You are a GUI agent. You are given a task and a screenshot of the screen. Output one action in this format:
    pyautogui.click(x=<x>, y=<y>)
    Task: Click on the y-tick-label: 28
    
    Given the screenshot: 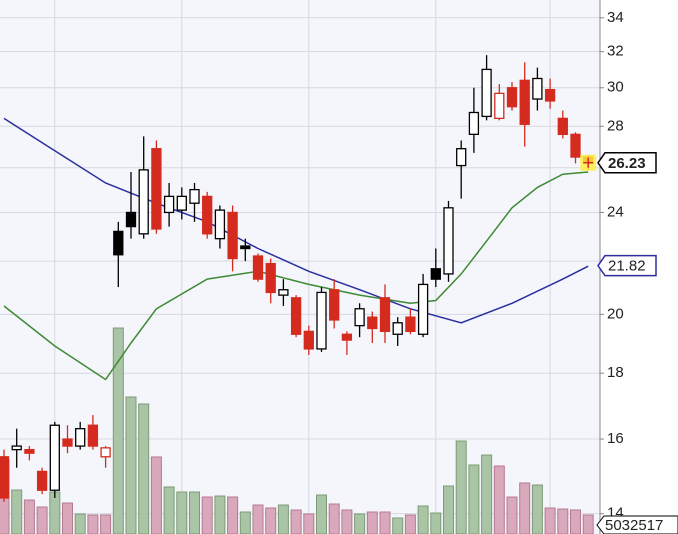 What is the action you would take?
    pyautogui.click(x=615, y=125)
    